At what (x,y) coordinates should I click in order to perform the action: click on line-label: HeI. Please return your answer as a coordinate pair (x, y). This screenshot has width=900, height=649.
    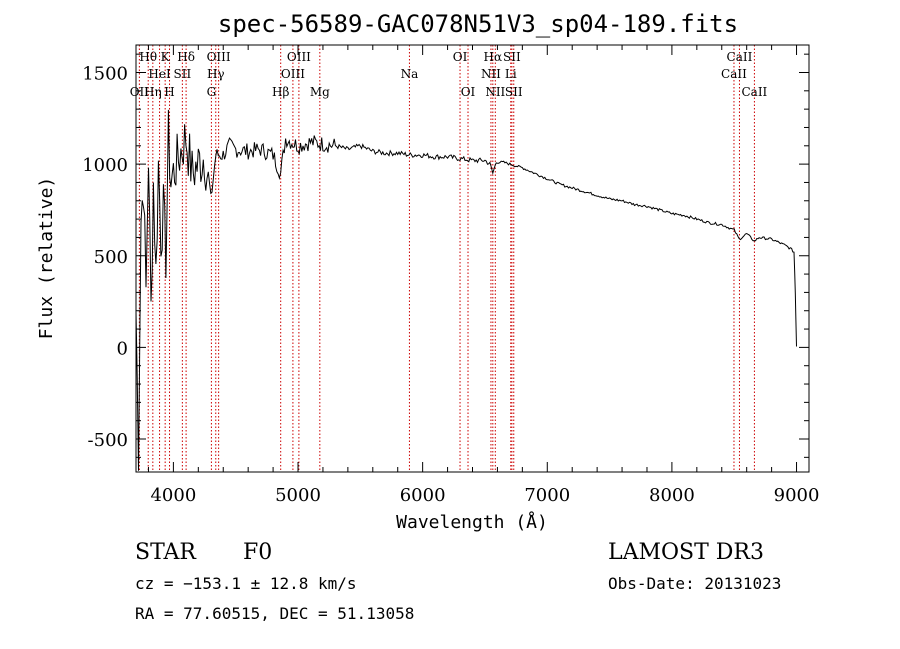
    Looking at the image, I should click on (159, 74).